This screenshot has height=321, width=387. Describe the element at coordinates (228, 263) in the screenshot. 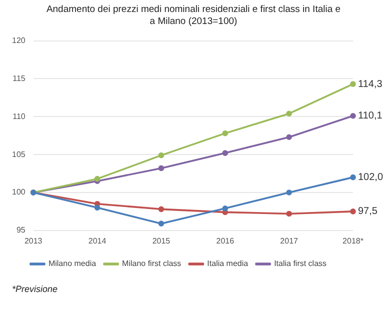

I see `legend-label: Italia media` at that location.